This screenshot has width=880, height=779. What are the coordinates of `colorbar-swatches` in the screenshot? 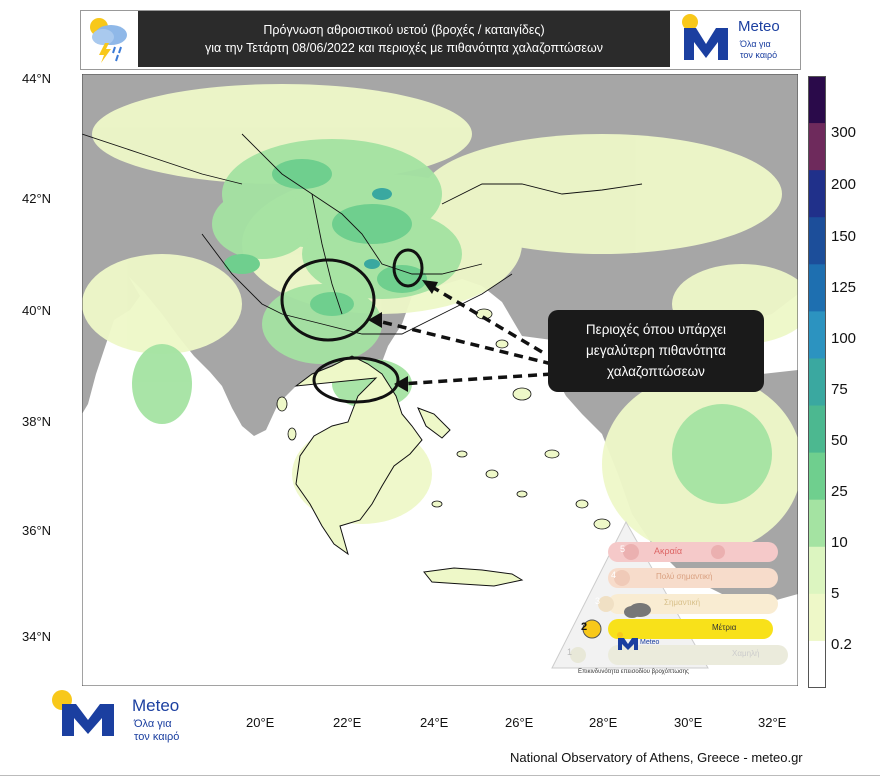 It's located at (817, 382).